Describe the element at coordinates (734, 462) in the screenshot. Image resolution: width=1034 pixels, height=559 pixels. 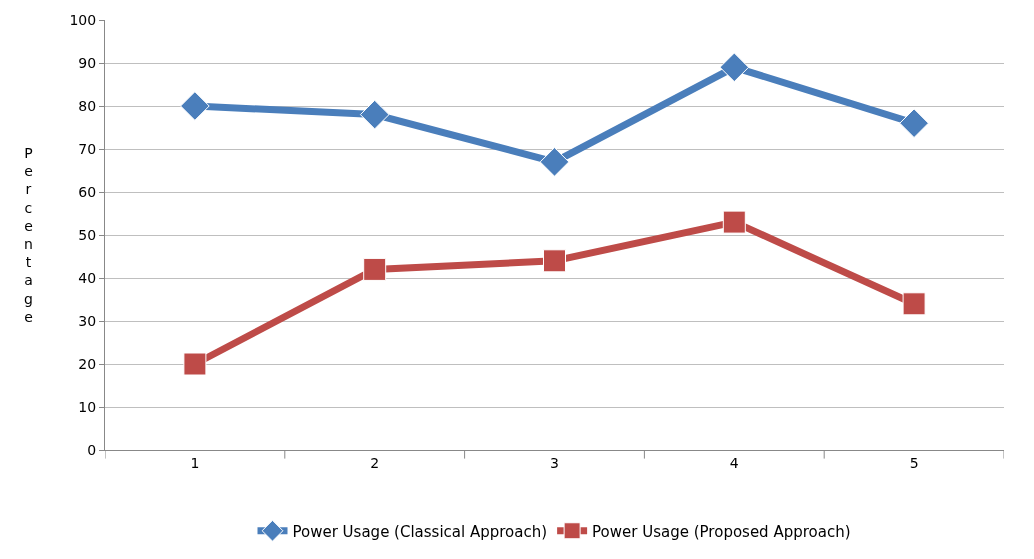
I see `x-tick-label: 4` at that location.